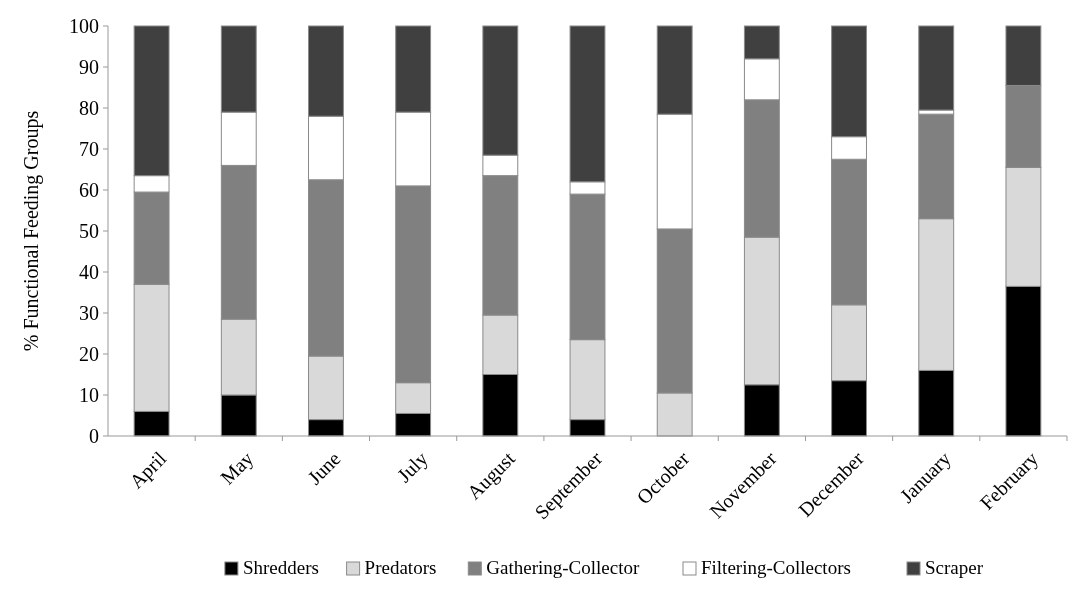 The width and height of the screenshot is (1085, 594). I want to click on y-tick-label: 100, so click(84, 26).